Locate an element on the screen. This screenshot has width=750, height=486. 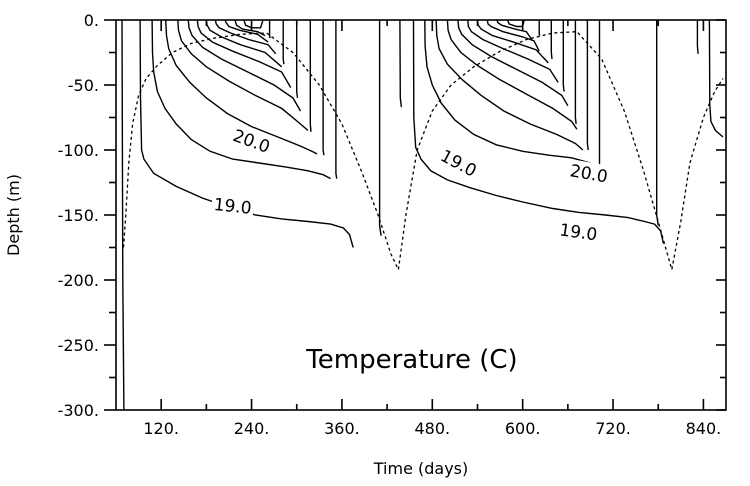
x-tick-label: 120. is located at coordinates (161, 428).